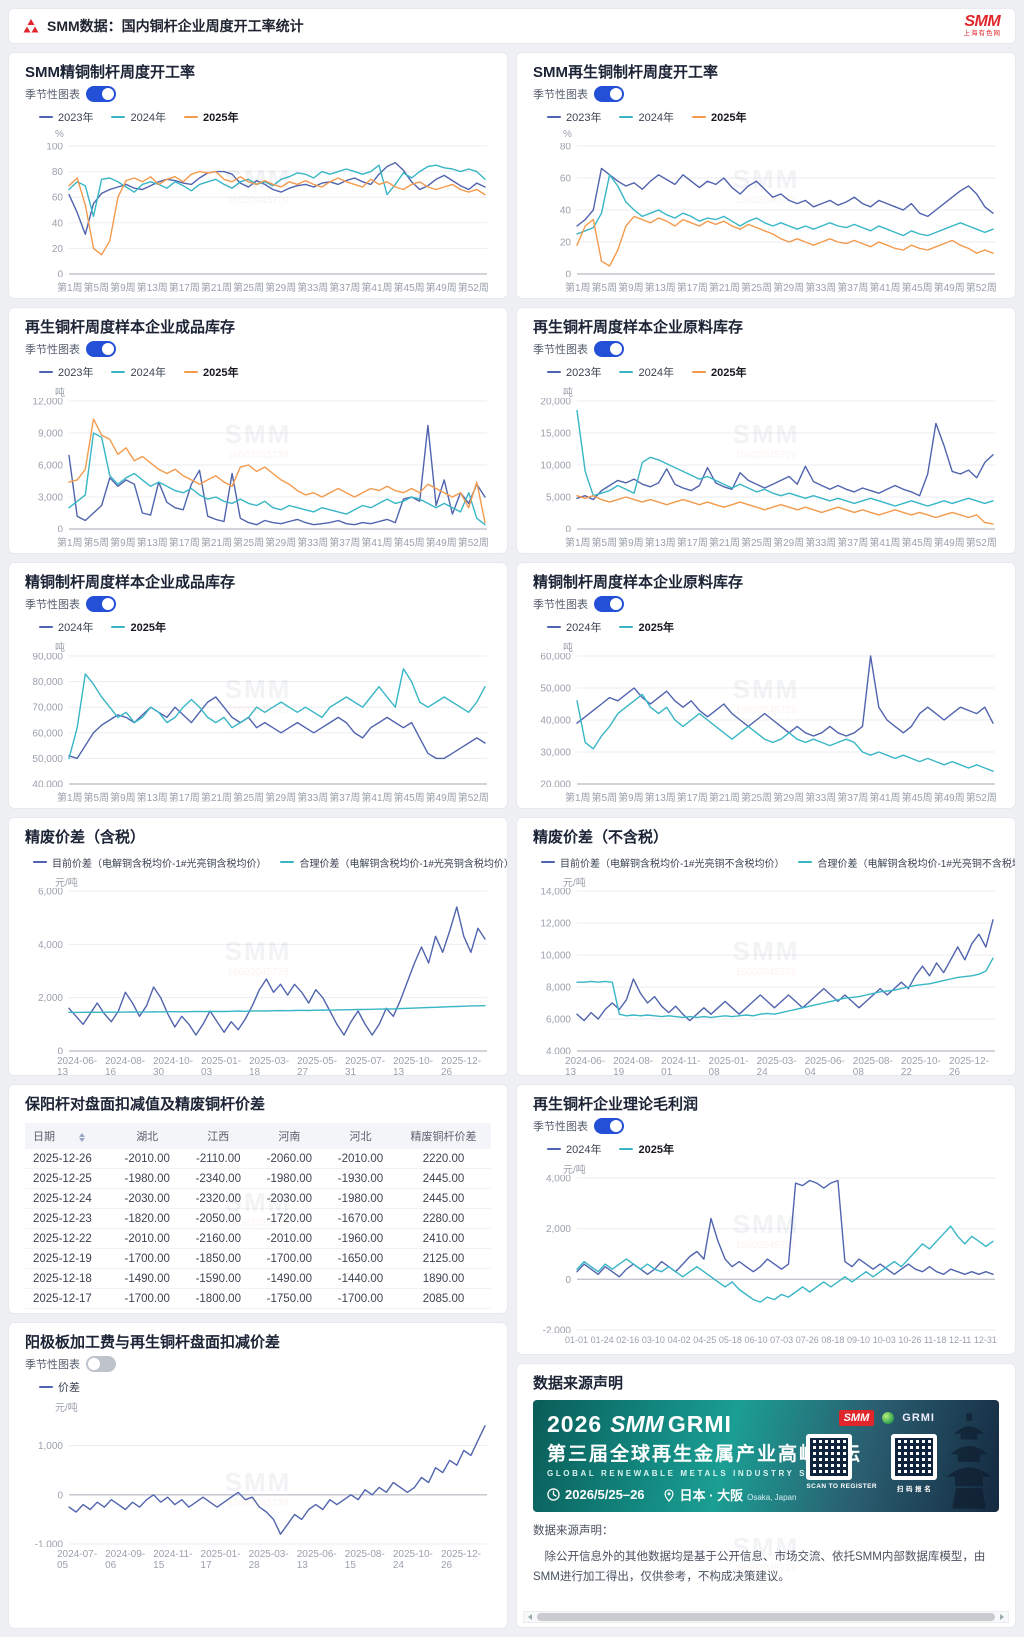 This screenshot has height=1637, width=1024. What do you see at coordinates (393, 862) in the screenshot?
I see `legend-item: 合理价差（电解铜含税均价-1#光亮铜含税均价）` at bounding box center [393, 862].